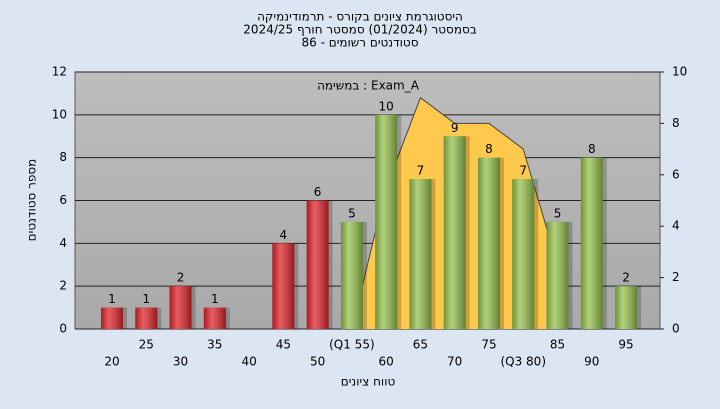  I want to click on x-tick-label: 20, so click(111, 362).